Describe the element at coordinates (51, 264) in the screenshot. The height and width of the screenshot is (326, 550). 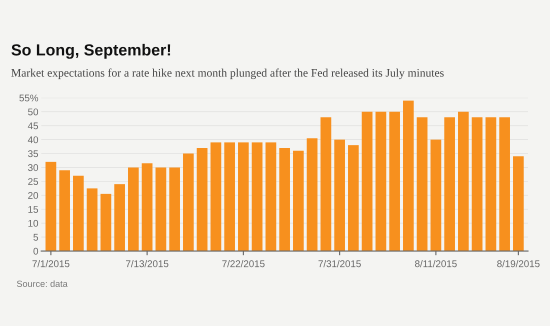
I see `x-tick-label: 7/1/2015` at that location.